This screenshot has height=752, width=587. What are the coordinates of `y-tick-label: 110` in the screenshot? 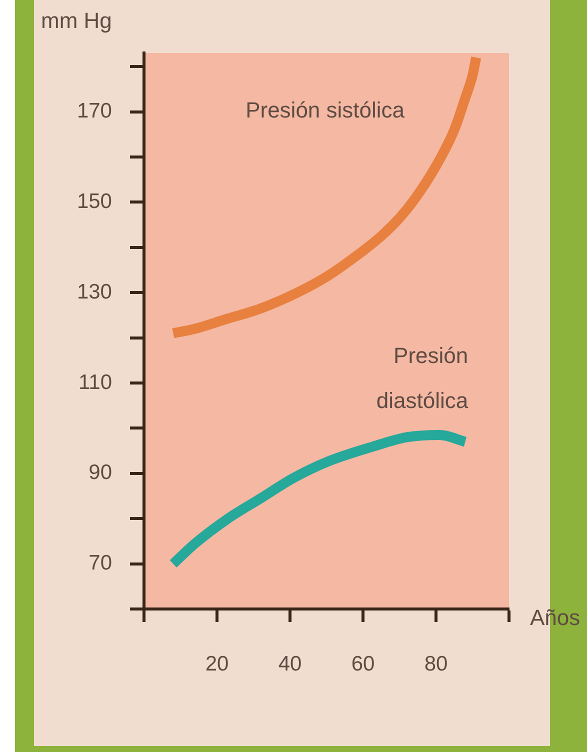 It's located at (95, 382).